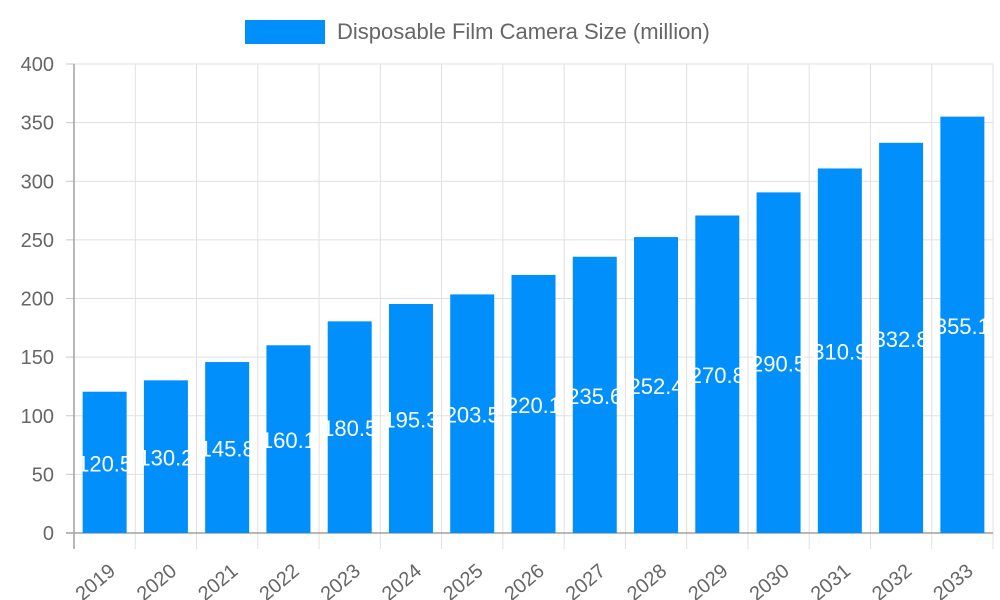 The height and width of the screenshot is (600, 1000). I want to click on y-tick-label: 250, so click(37, 241).